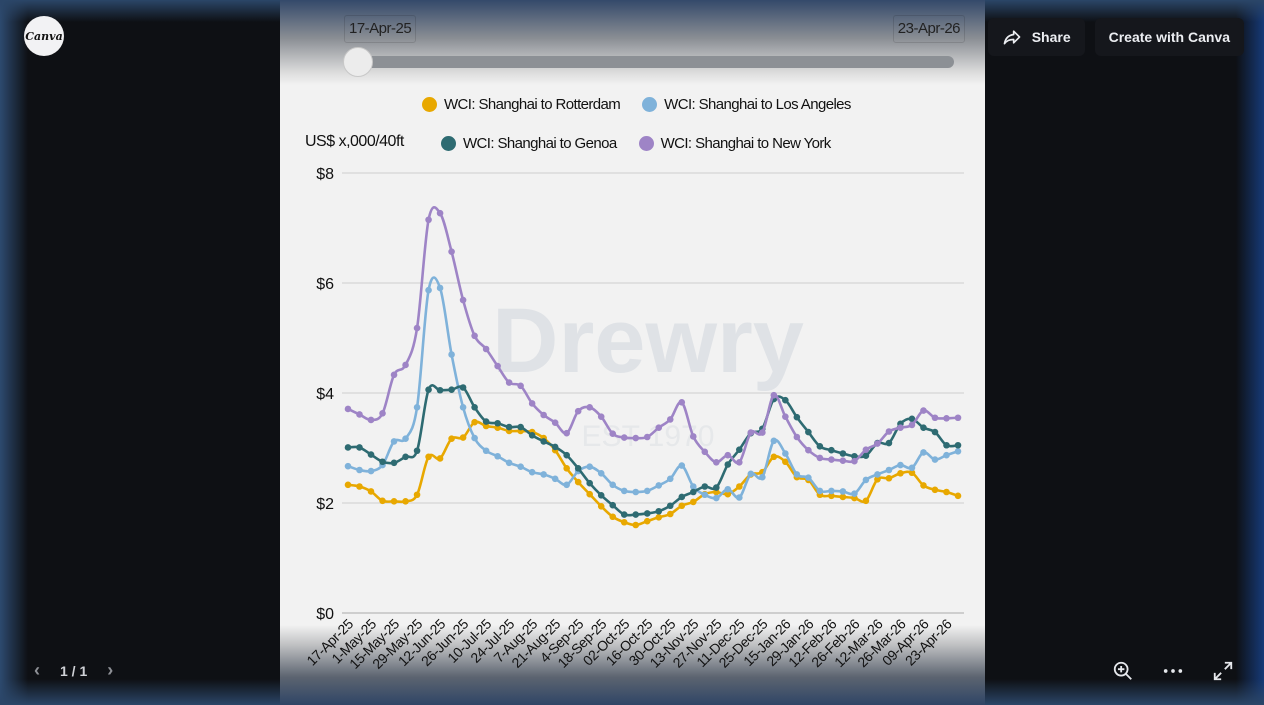 The width and height of the screenshot is (1264, 705). What do you see at coordinates (1036, 37) in the screenshot?
I see `share-button: Share` at bounding box center [1036, 37].